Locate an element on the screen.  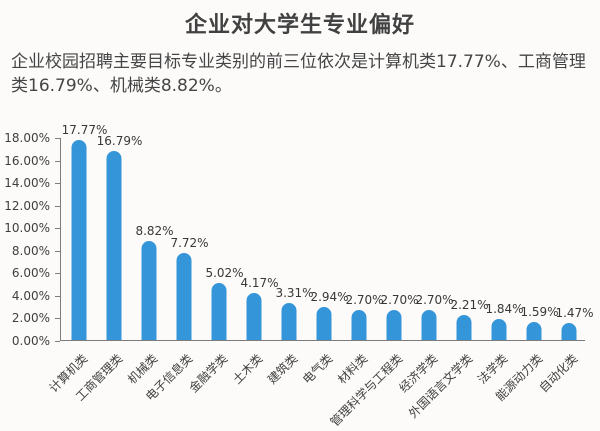
y-tick-label: 14.00% is located at coordinates (27, 183).